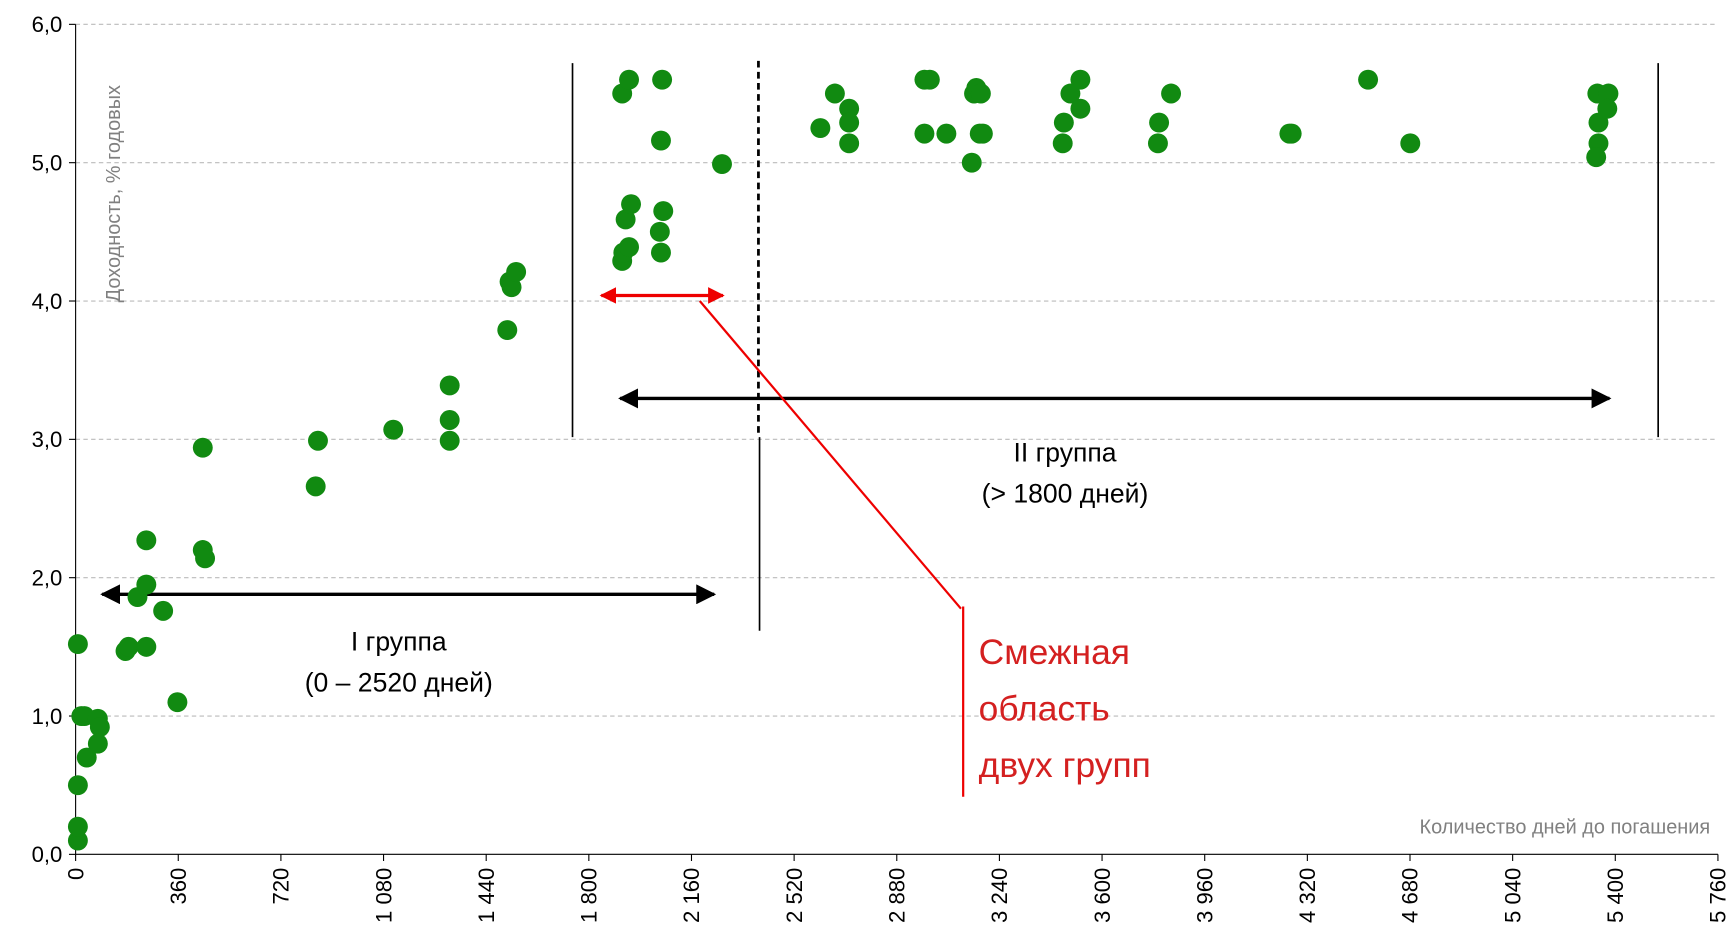  What do you see at coordinates (830, 455) in the screenshot?
I see `callout-line` at bounding box center [830, 455].